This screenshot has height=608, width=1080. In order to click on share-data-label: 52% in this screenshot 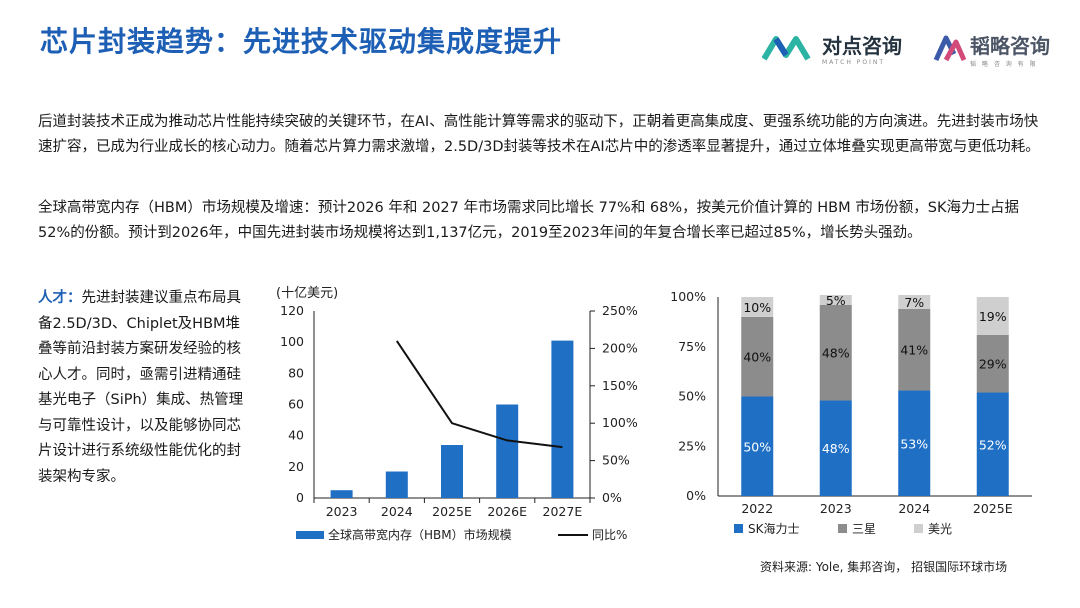, I will do `click(993, 444)`.